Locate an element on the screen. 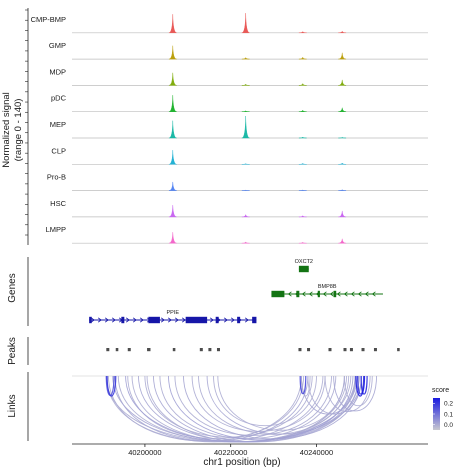 The image size is (474, 474). coverage-track-label: LMPP is located at coordinates (56, 229).